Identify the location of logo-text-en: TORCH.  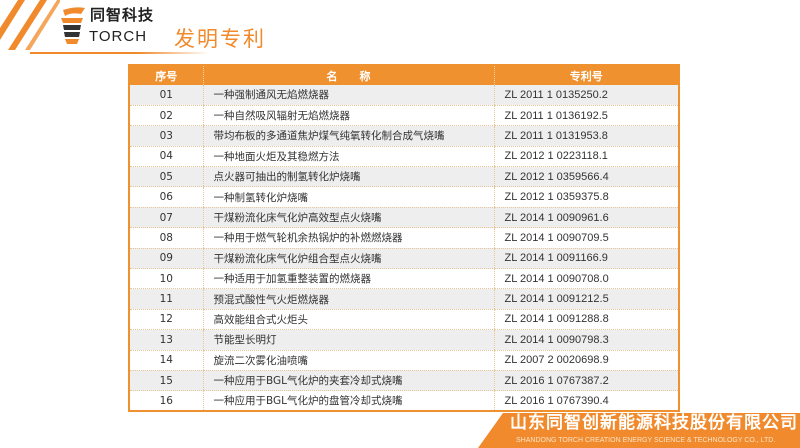
(118, 36).